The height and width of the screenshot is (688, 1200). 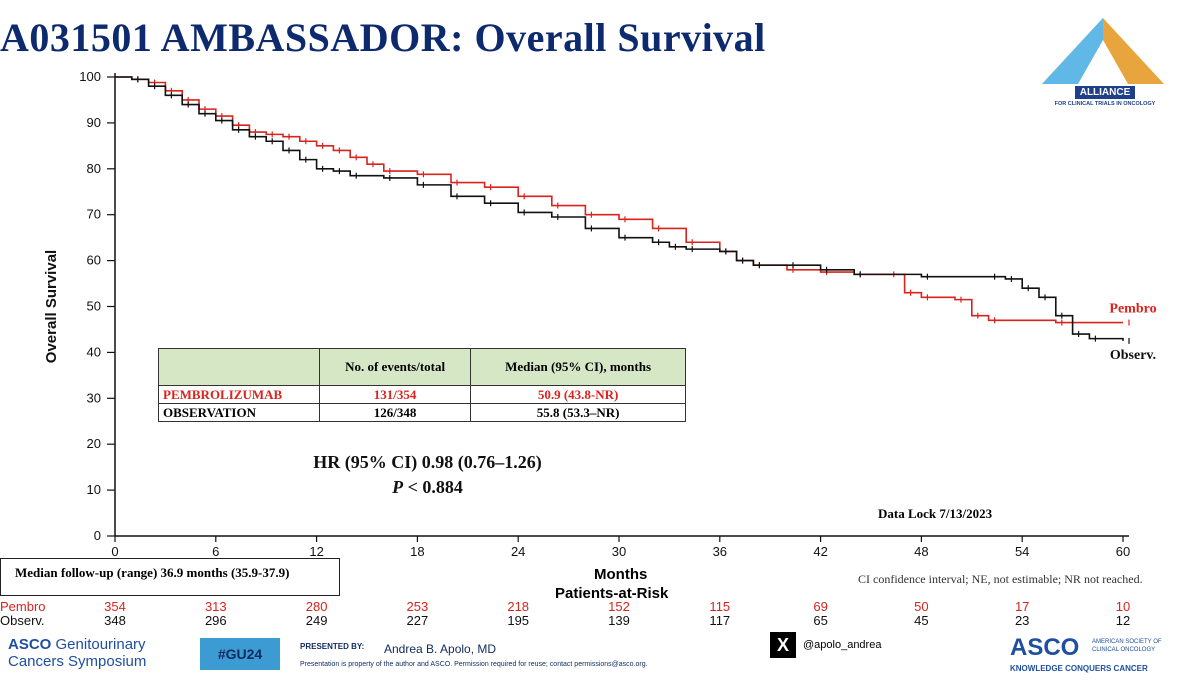 What do you see at coordinates (23, 606) in the screenshot?
I see `risk-label-pembro: Pembro` at bounding box center [23, 606].